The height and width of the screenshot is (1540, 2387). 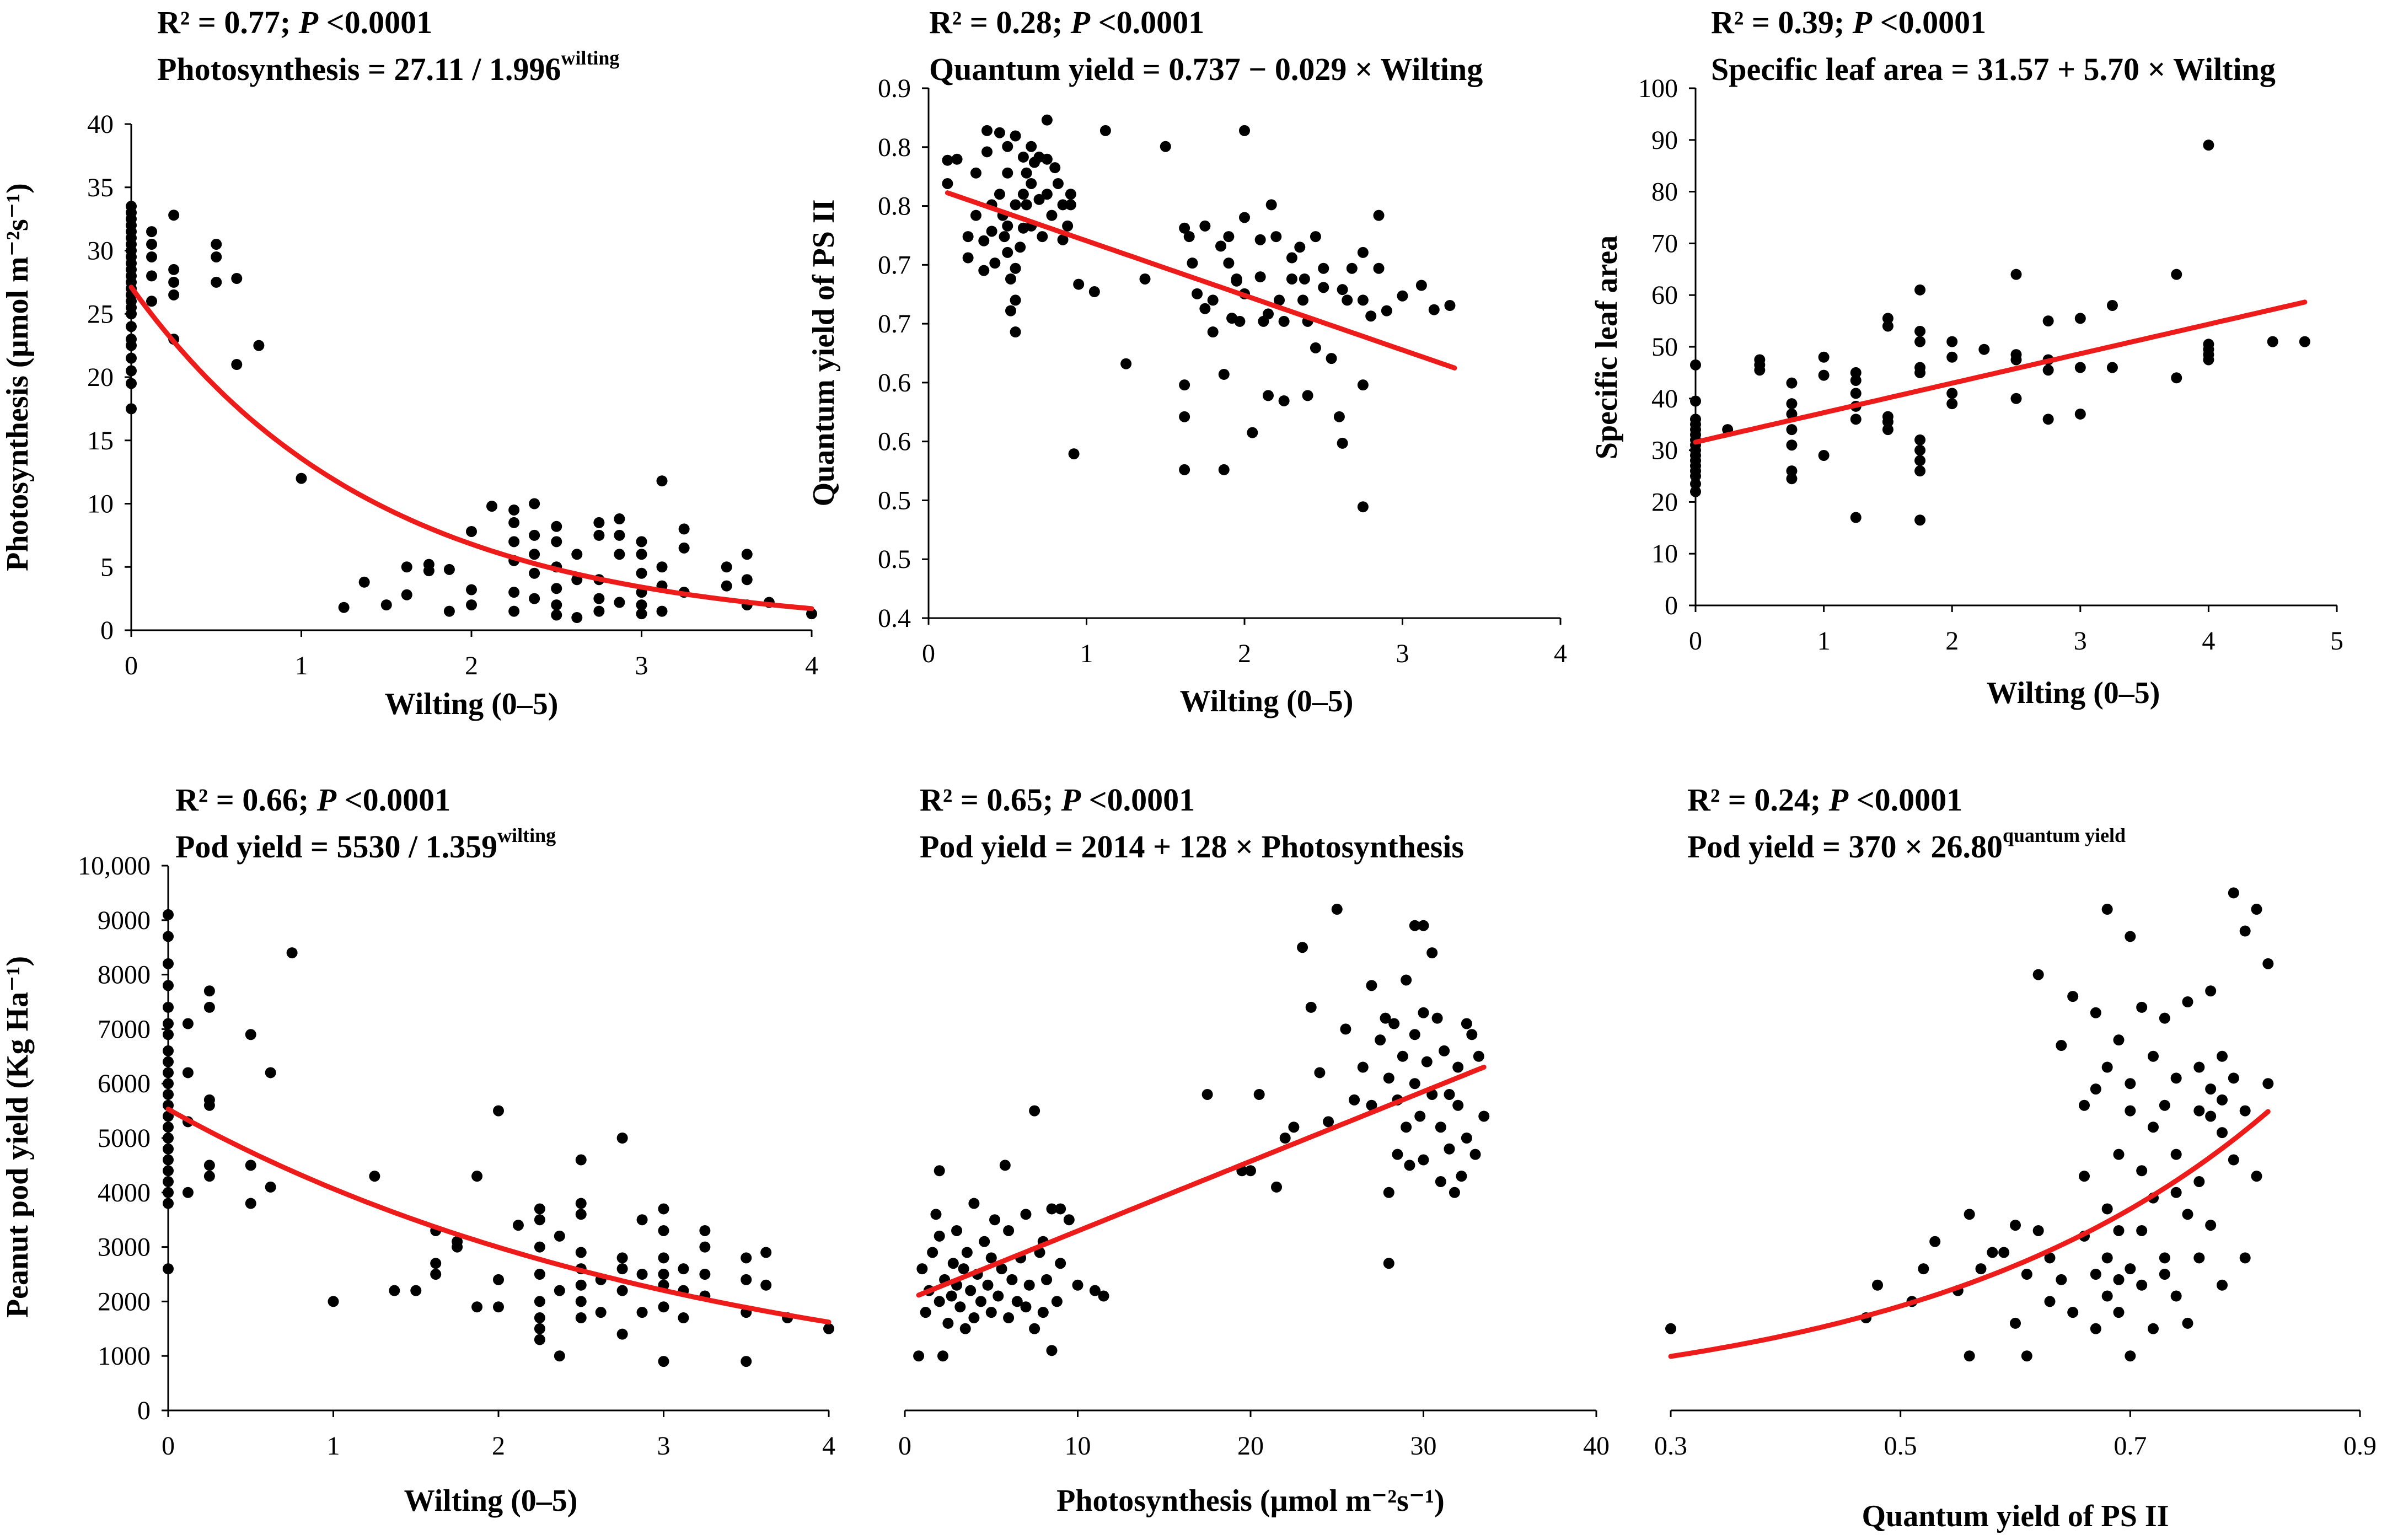 What do you see at coordinates (1665, 399) in the screenshot?
I see `y-tick-label: 40` at bounding box center [1665, 399].